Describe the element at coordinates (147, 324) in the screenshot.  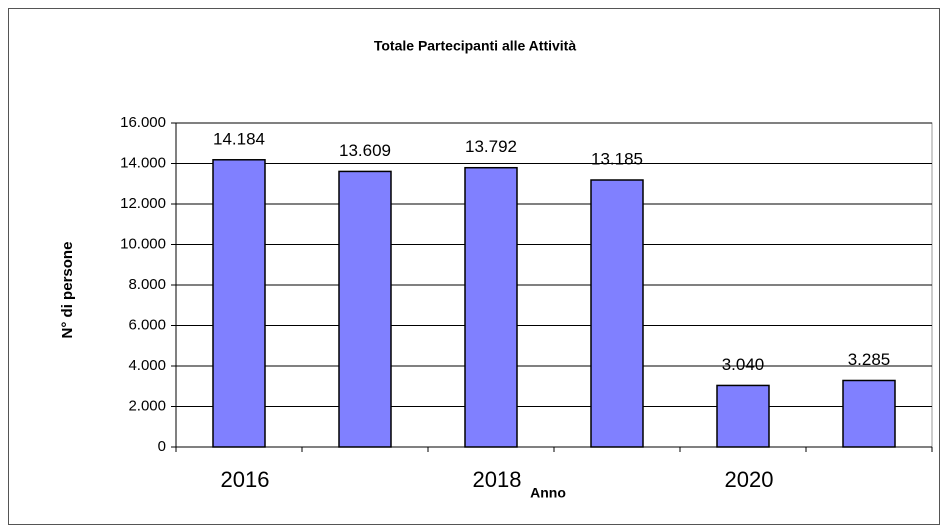
I see `y-tick-label: 6.000` at that location.